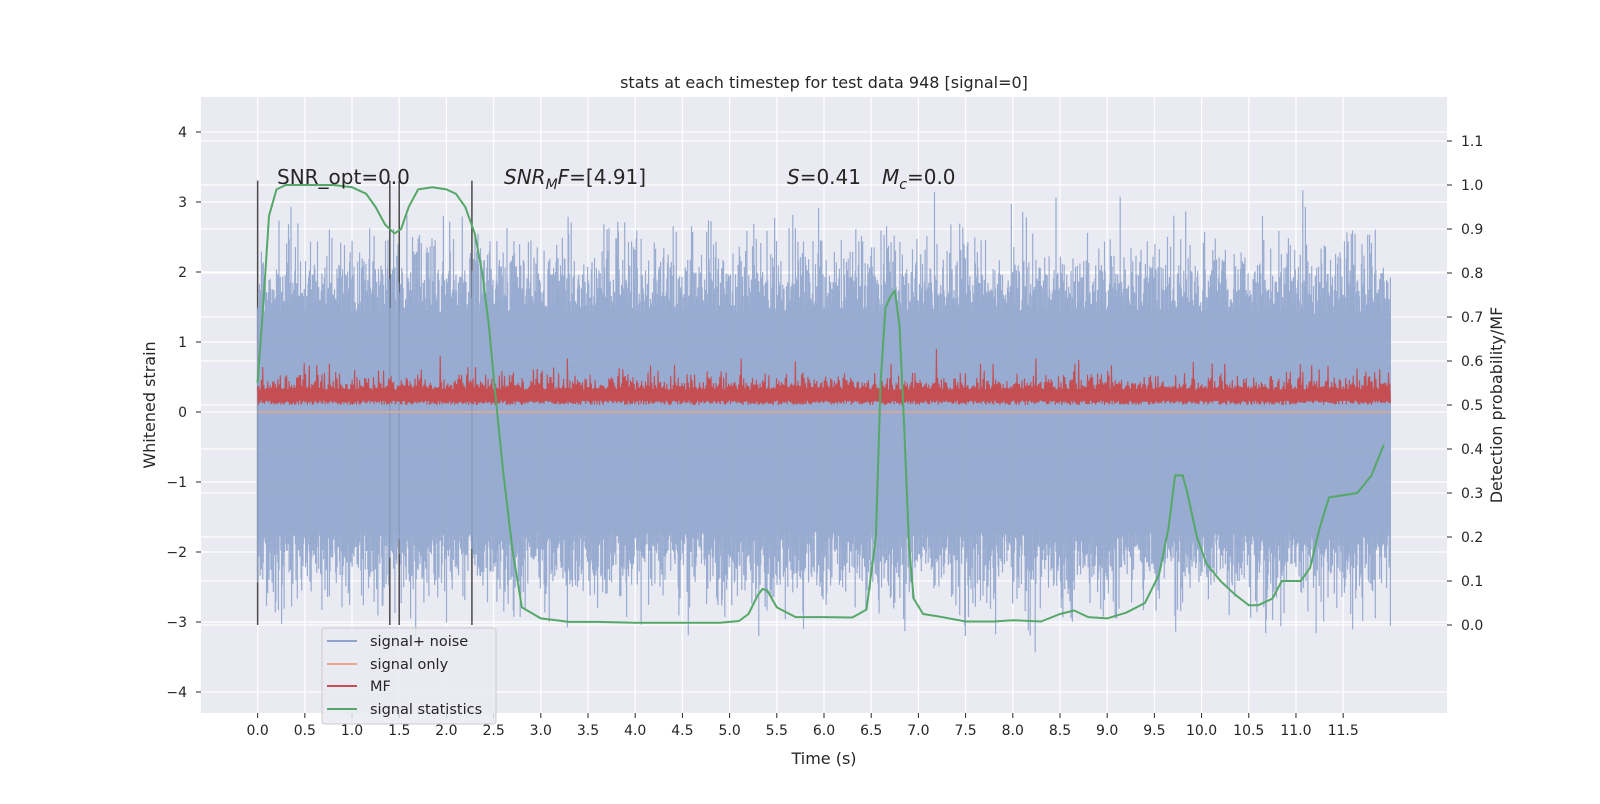  I want to click on x-tick-label: 2.5, so click(493, 731).